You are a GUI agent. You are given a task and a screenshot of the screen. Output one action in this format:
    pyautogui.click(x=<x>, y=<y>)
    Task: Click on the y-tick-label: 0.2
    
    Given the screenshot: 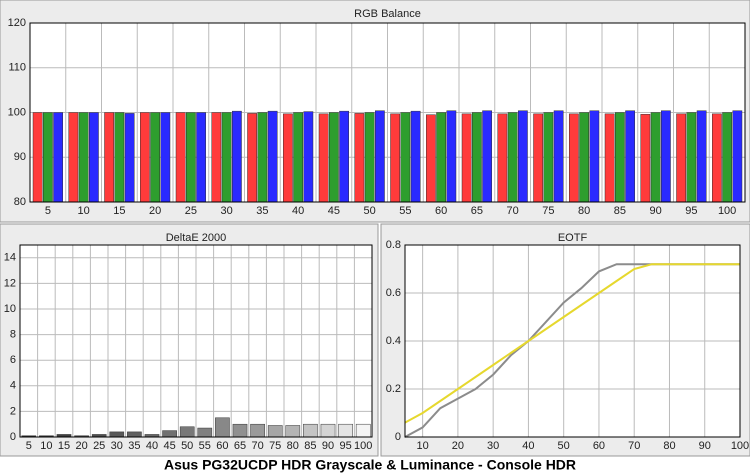 What is the action you would take?
    pyautogui.click(x=393, y=389)
    